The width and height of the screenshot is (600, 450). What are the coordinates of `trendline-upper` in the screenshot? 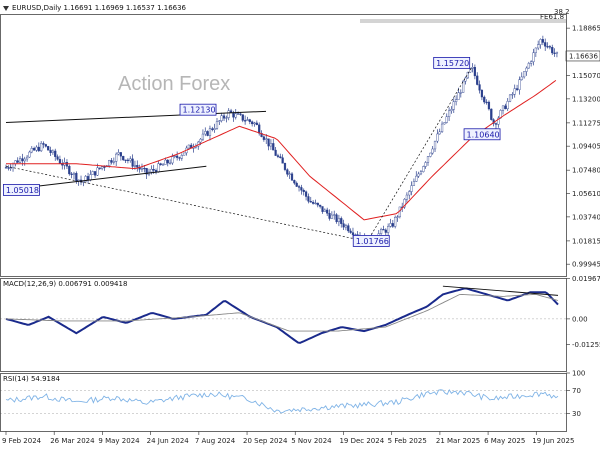 It's located at (136, 117).